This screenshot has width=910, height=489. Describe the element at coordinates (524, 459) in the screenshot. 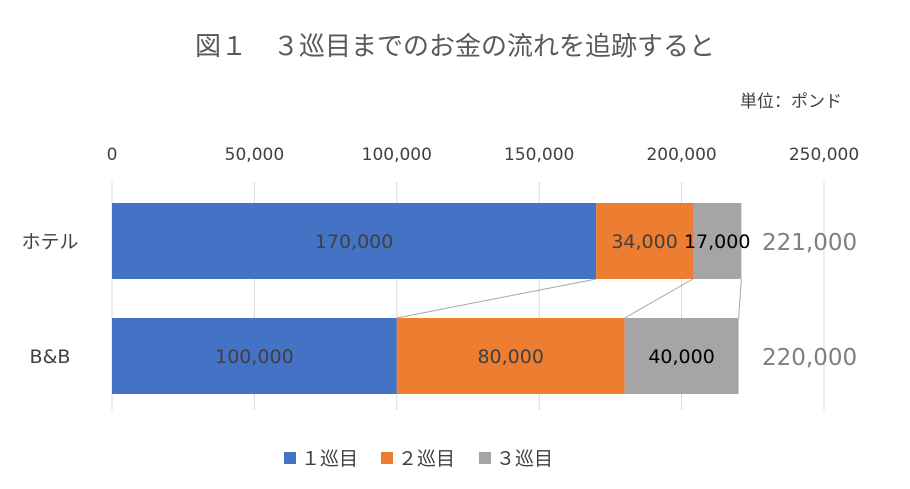

I see `legend-label: ３巡目` at that location.